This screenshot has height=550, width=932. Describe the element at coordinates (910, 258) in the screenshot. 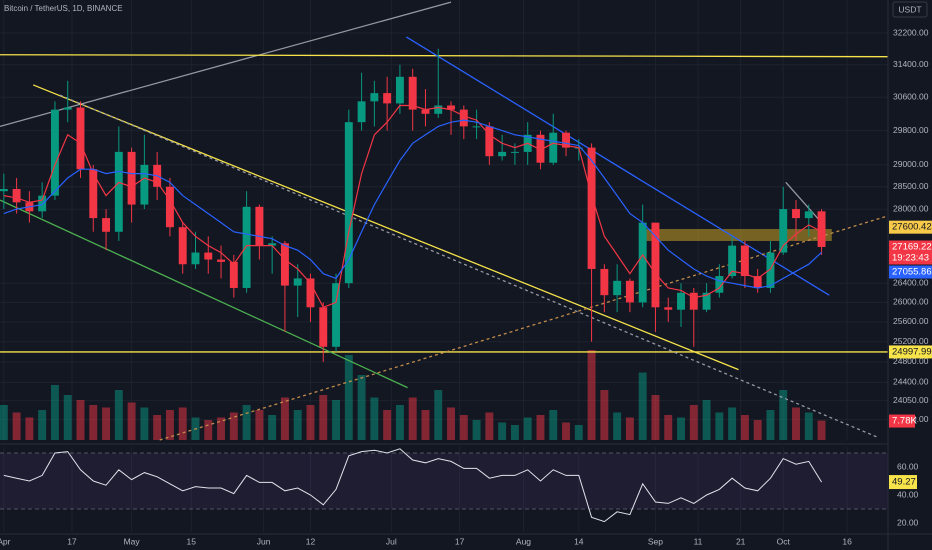

I see `countdown: 19:23:43` at that location.